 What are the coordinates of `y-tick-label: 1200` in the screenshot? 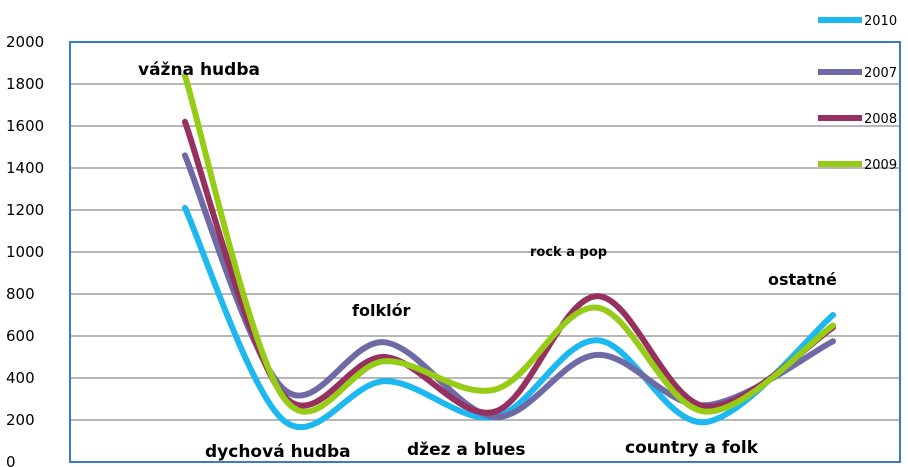 It's located at (25, 210).